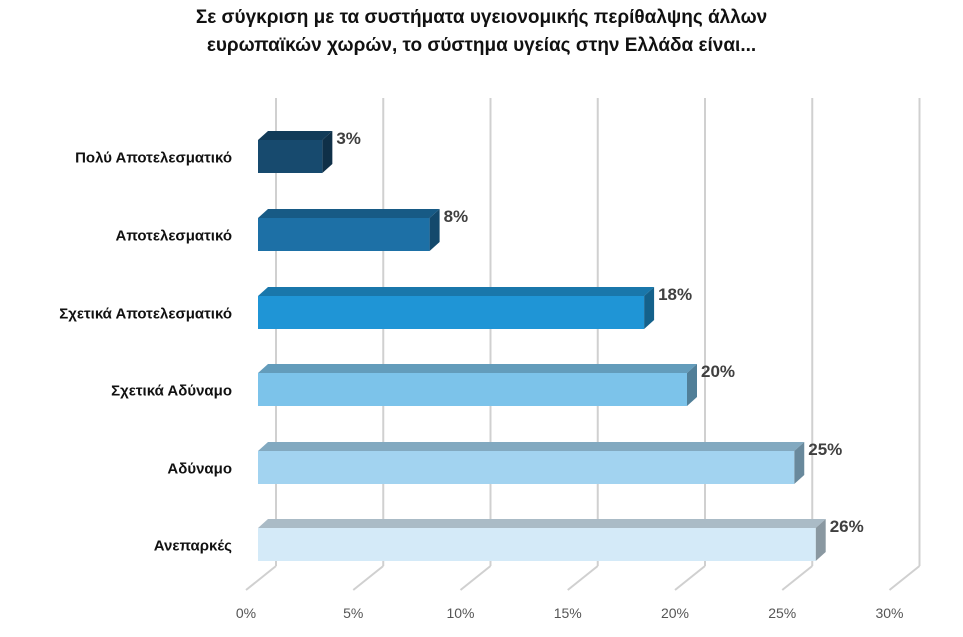 The image size is (963, 637). What do you see at coordinates (889, 613) in the screenshot?
I see `x-tick-label: 30%` at bounding box center [889, 613].